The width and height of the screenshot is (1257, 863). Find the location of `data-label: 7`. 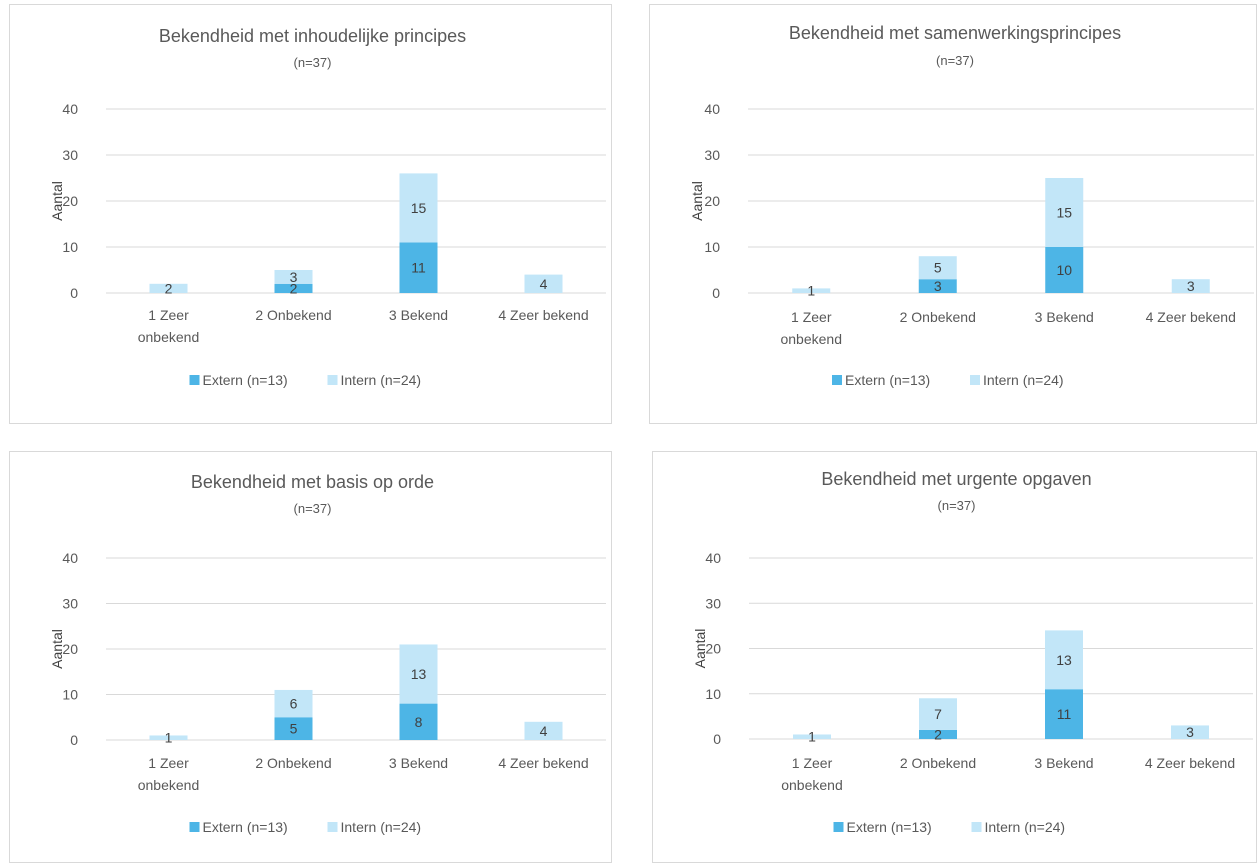

data-label: 7 is located at coordinates (938, 714).